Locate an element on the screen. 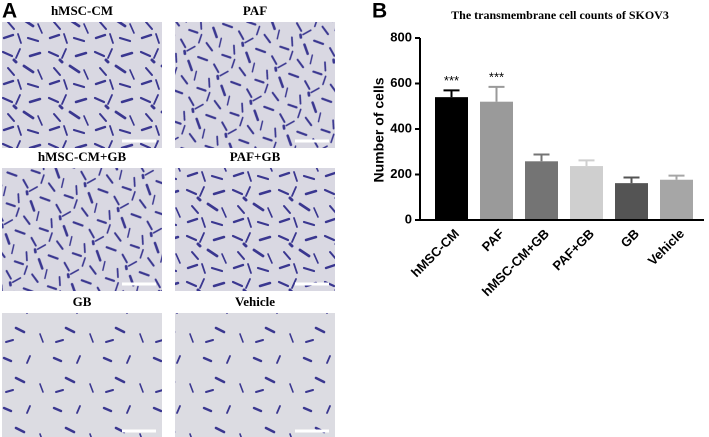 This screenshot has height=437, width=709. y-tick-label: 0 is located at coordinates (408, 218).